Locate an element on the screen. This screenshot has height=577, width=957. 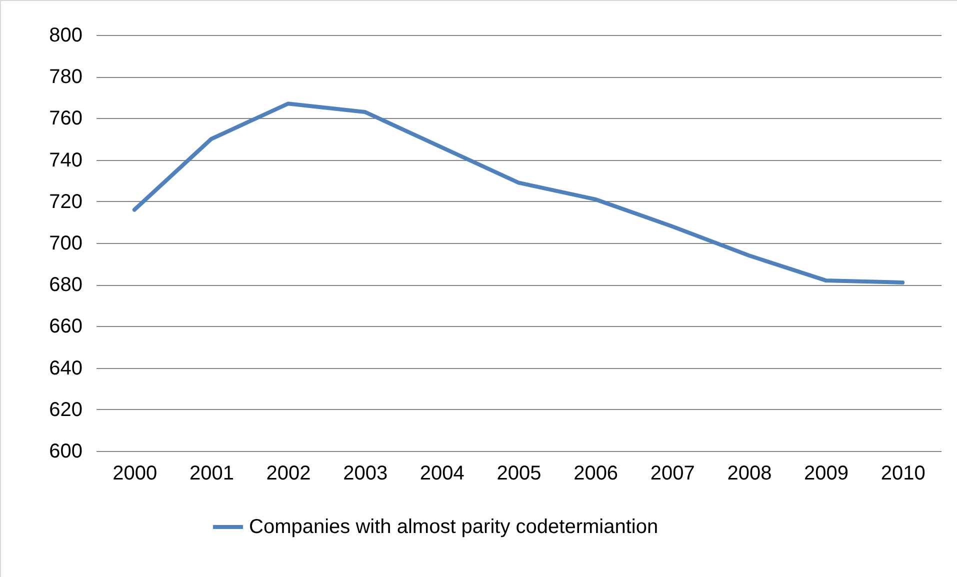
y-tick-label: 800 is located at coordinates (65, 35).